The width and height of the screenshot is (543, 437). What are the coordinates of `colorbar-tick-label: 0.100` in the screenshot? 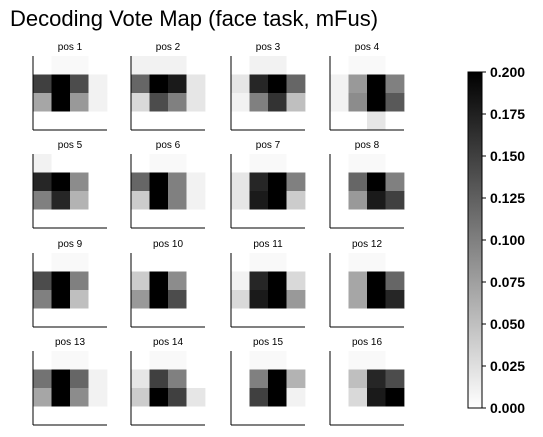 It's located at (507, 240).